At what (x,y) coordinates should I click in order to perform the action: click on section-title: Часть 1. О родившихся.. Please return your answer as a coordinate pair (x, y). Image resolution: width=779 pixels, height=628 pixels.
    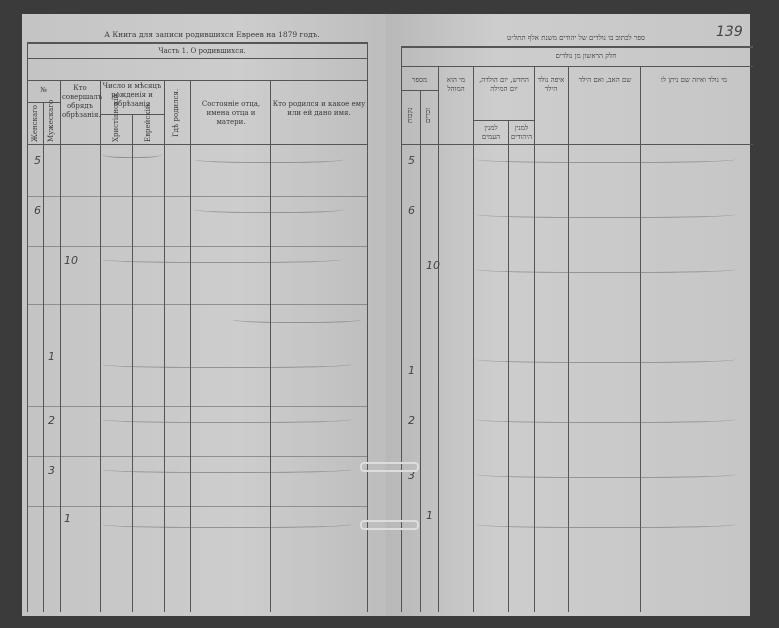
    Looking at the image, I should click on (202, 51).